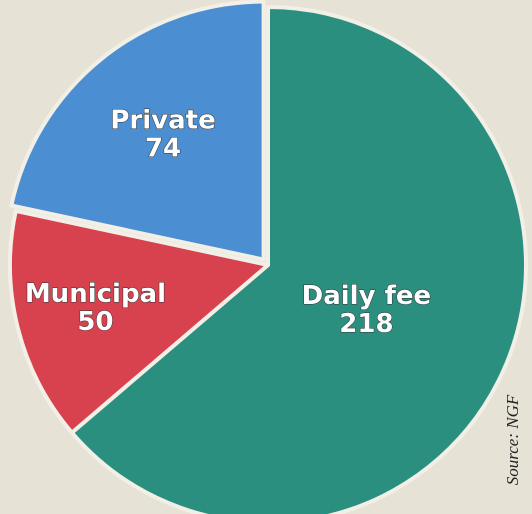 This screenshot has width=532, height=514. Describe the element at coordinates (162, 121) in the screenshot. I see `slice-label: Private` at that location.